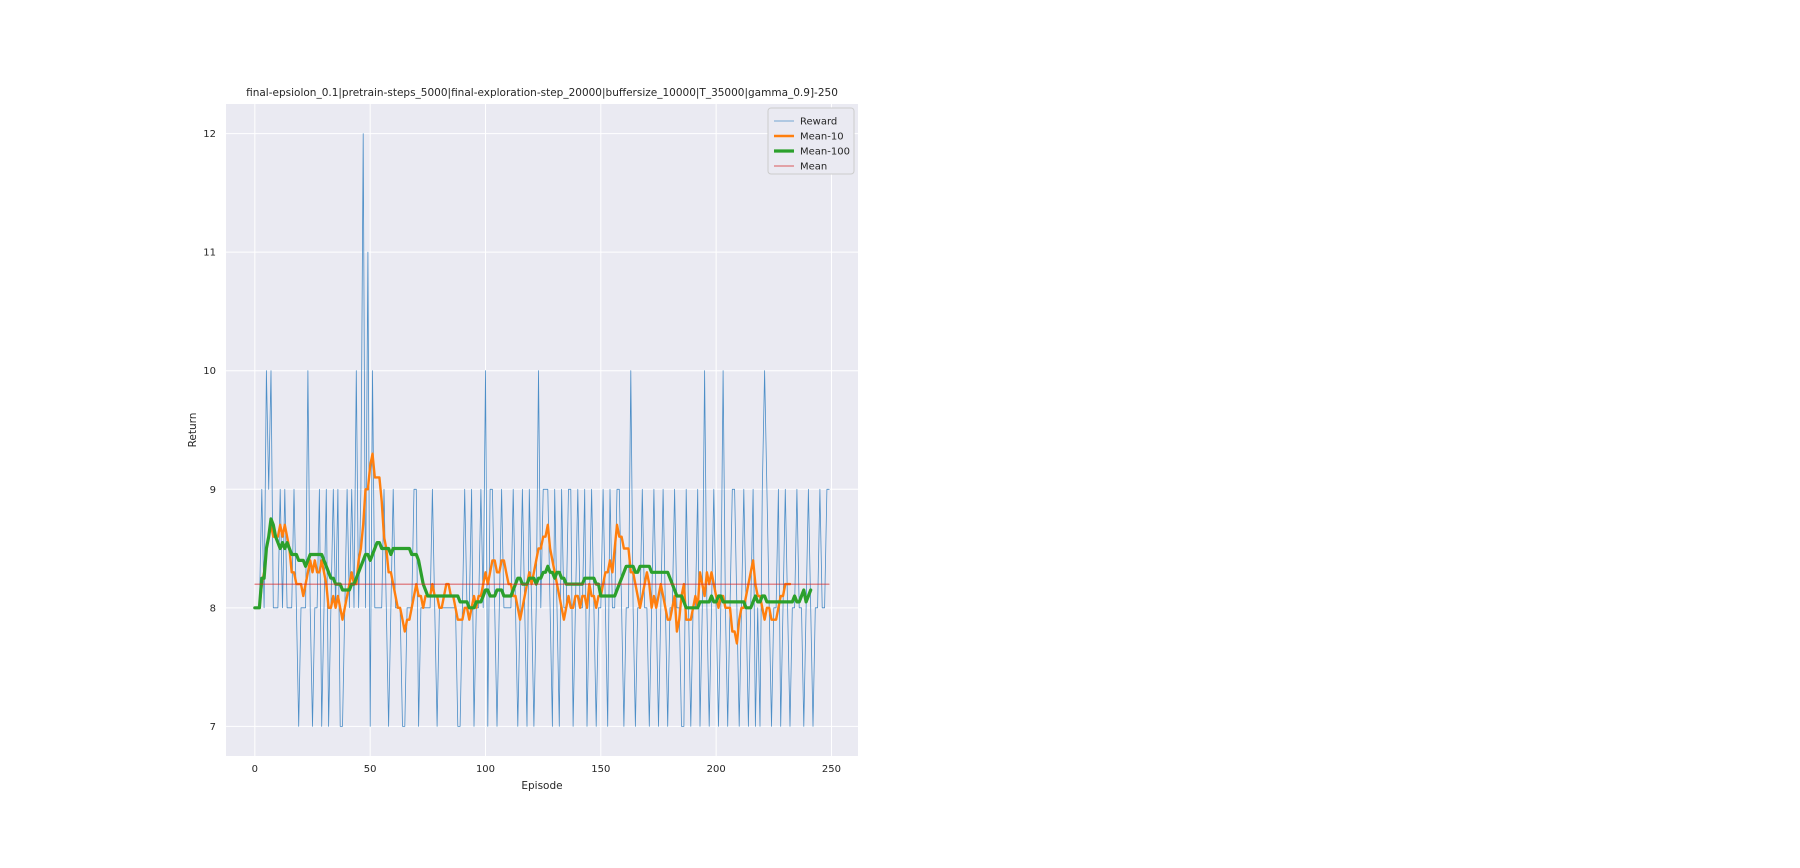 This screenshot has width=1800, height=868. I want to click on legend-box, so click(811, 141).